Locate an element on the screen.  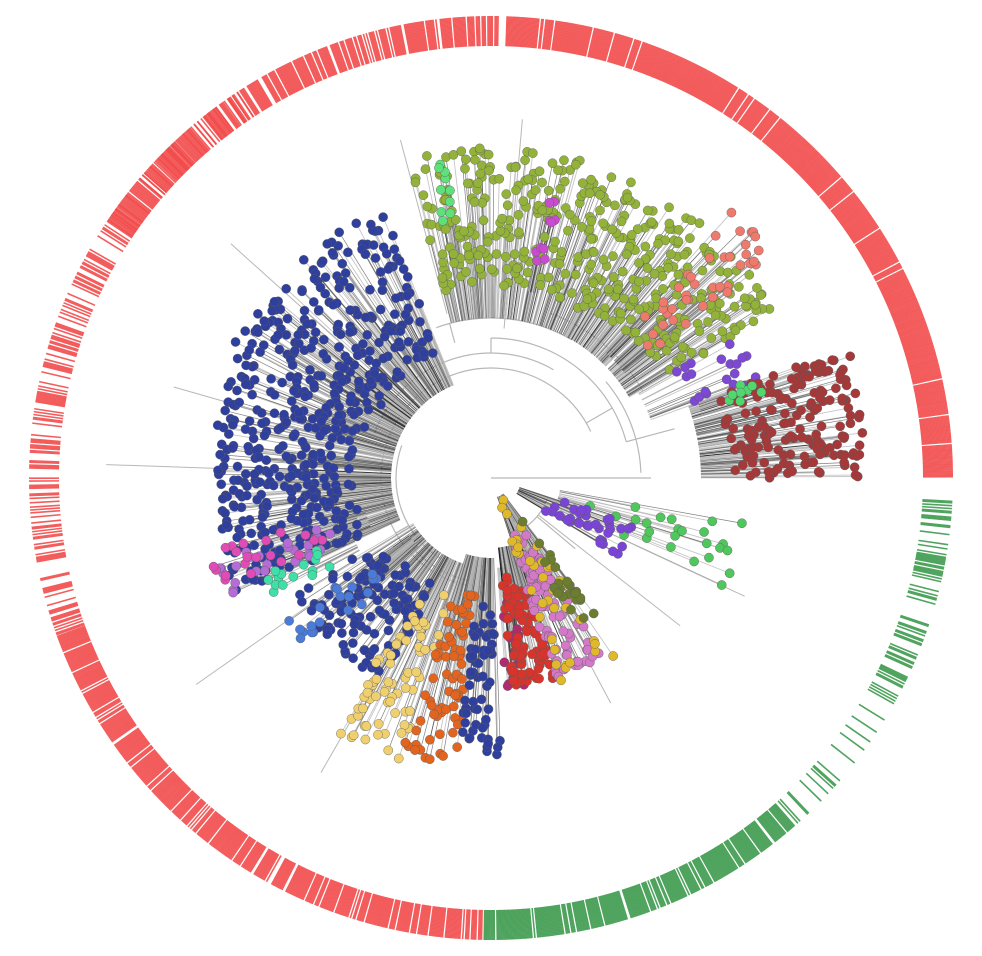
ring-segment-red-arc-e is located at coordinates (303, 126).